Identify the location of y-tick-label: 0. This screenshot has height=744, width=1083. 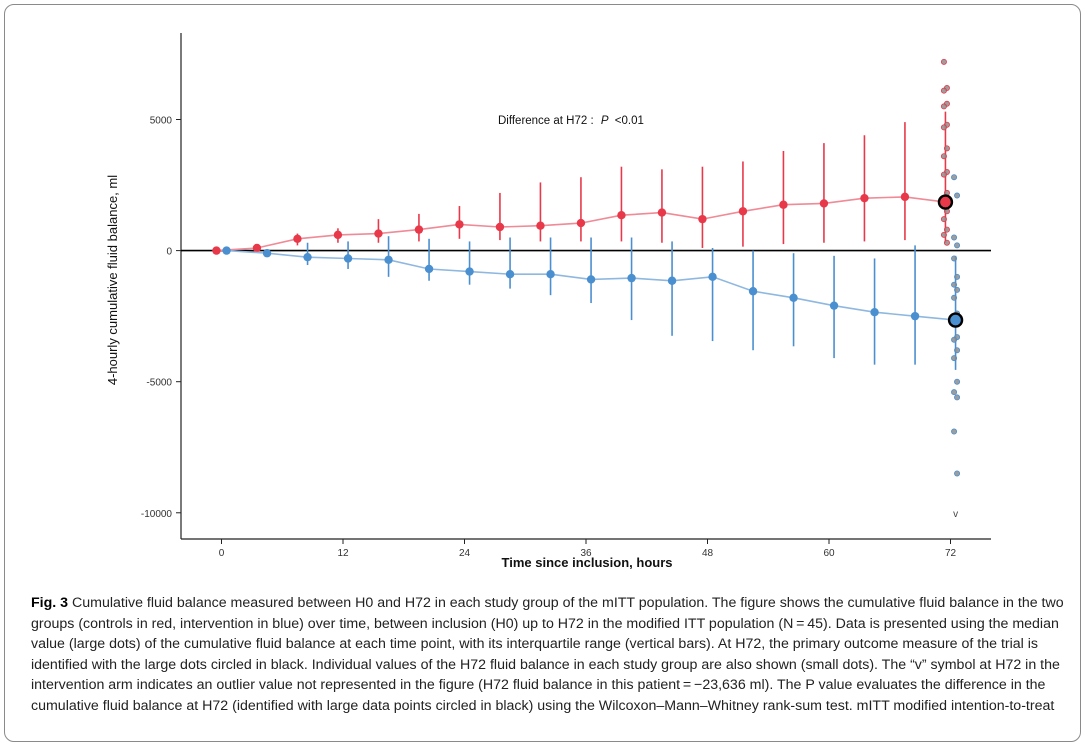
(169, 252).